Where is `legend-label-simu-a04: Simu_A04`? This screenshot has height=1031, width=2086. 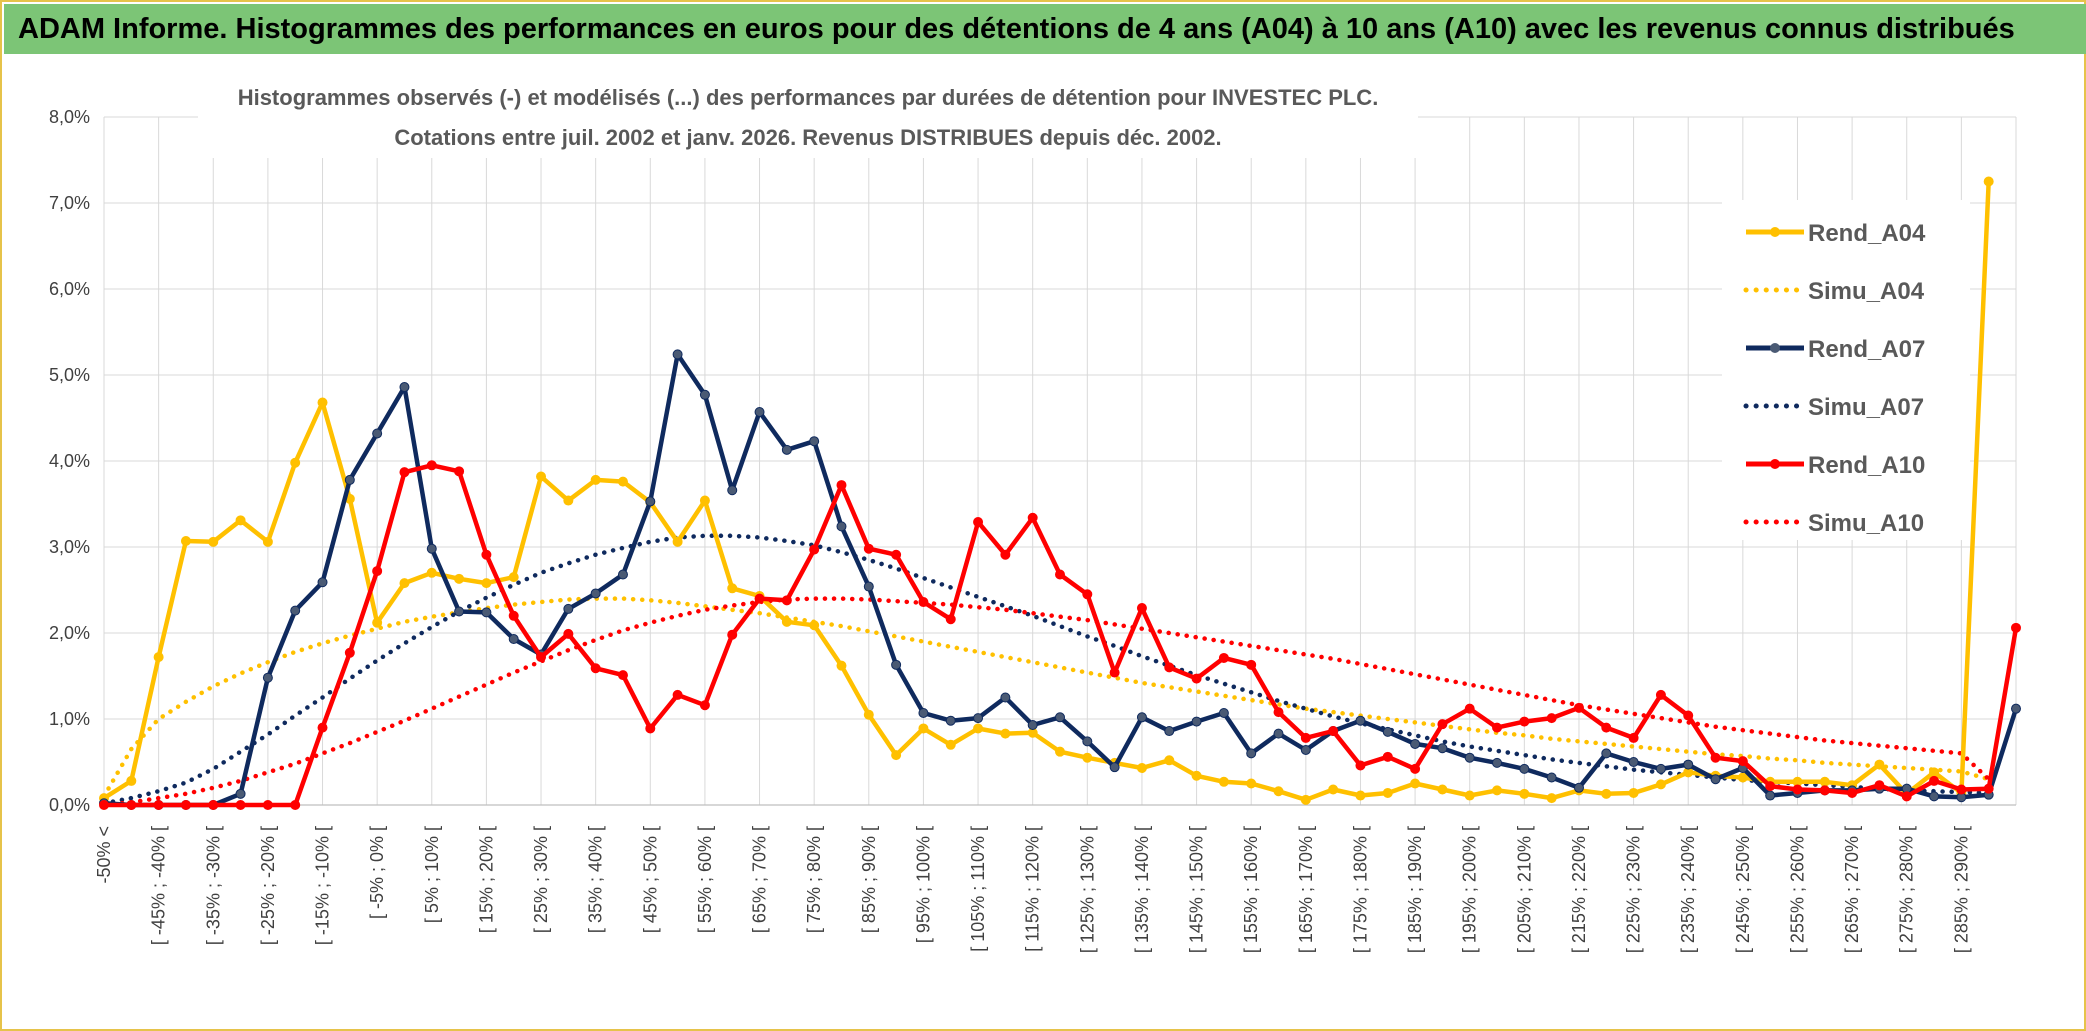
legend-label-simu-a04: Simu_A04 is located at coordinates (1866, 291).